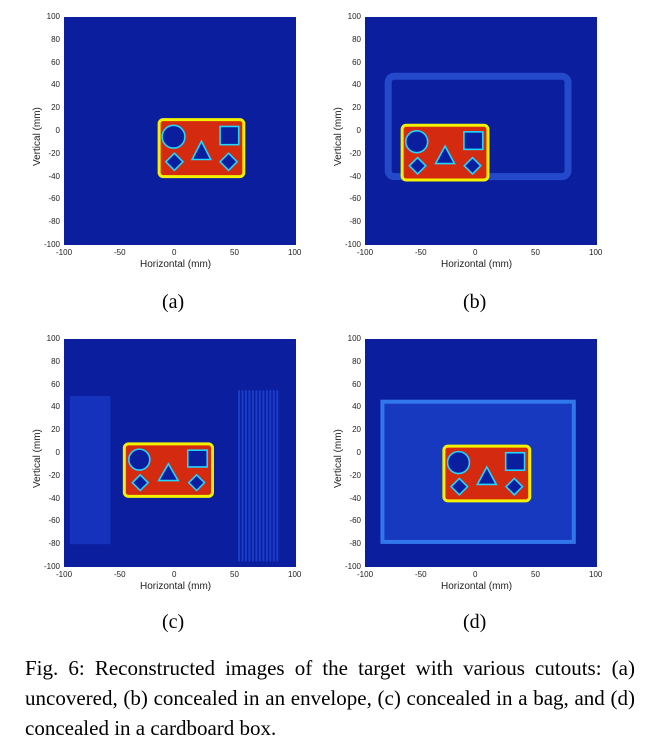 The width and height of the screenshot is (663, 746). What do you see at coordinates (173, 622) in the screenshot?
I see `subfigure-label: (c)` at bounding box center [173, 622].